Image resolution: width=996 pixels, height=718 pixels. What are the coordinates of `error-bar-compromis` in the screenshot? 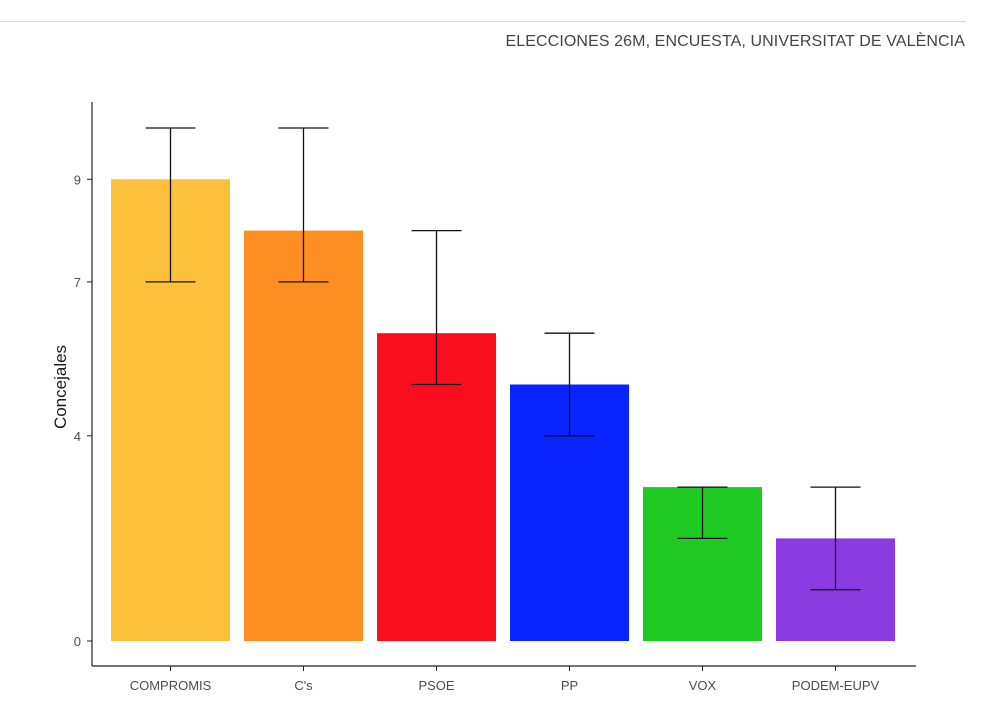 It's located at (170, 205).